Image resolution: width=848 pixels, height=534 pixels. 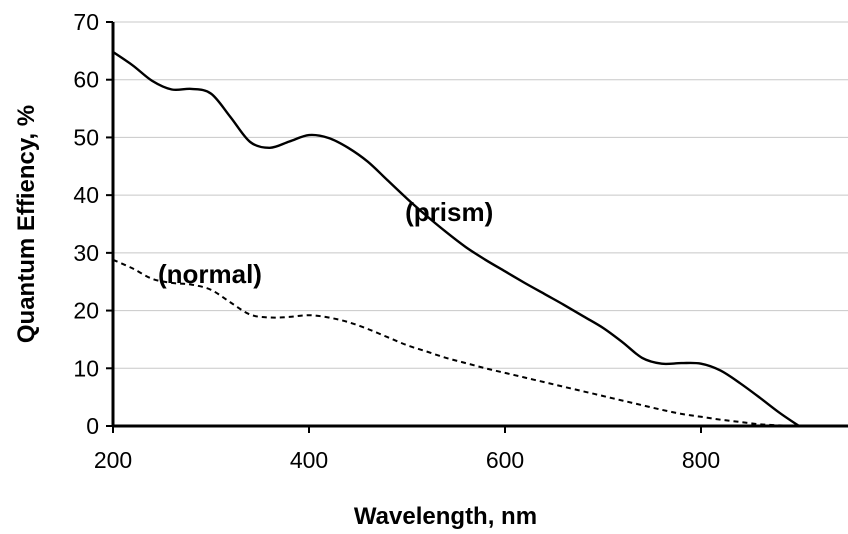 What do you see at coordinates (325, 243) in the screenshot?
I see `series-labels: (prism) (normal)` at bounding box center [325, 243].